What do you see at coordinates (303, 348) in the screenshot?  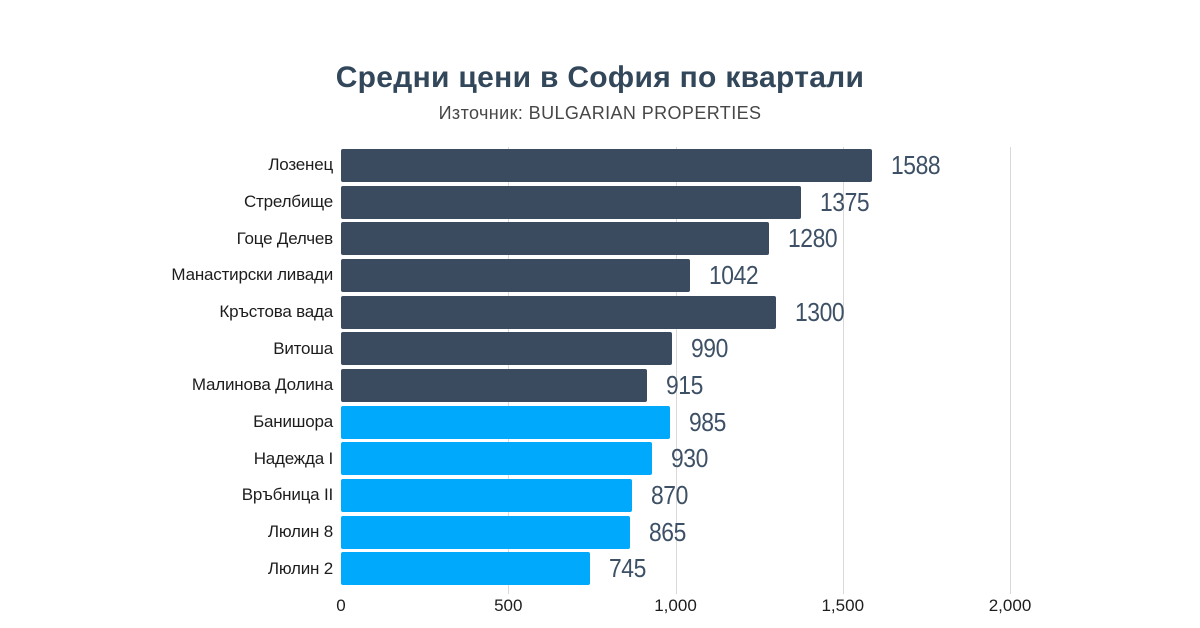 I see `category-label: Витоша` at bounding box center [303, 348].